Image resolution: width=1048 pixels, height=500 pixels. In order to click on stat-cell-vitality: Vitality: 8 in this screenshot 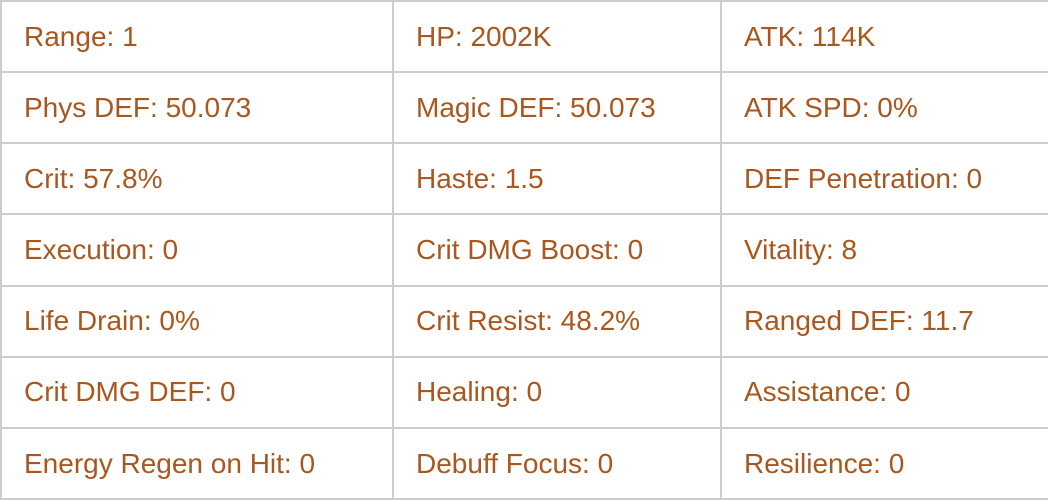, I will do `click(884, 250)`.